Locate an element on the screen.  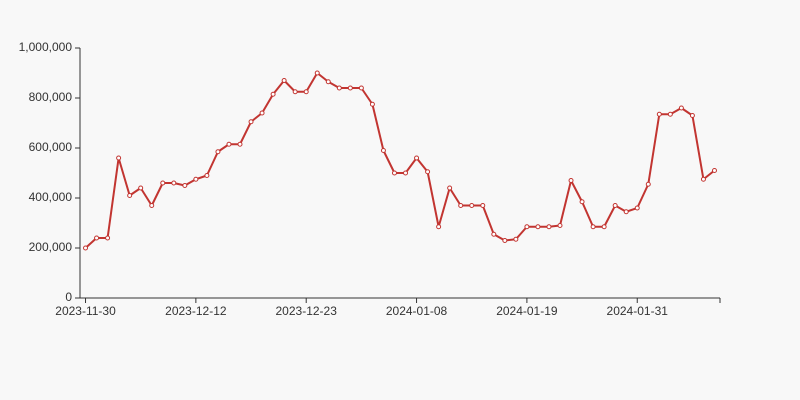
y-tick-label: 400,000 is located at coordinates (51, 197).